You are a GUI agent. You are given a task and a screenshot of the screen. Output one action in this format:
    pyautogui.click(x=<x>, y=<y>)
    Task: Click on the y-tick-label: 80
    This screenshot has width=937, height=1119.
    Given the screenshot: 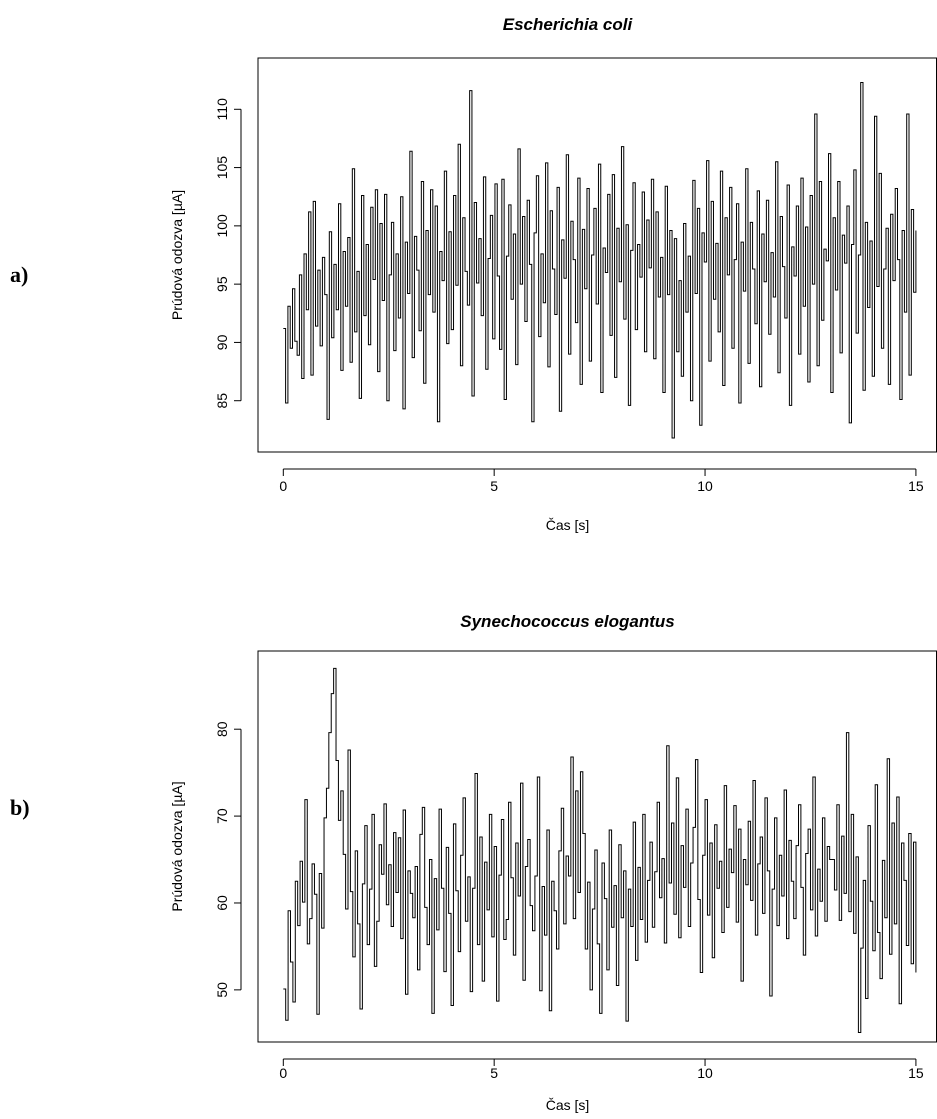 What is the action you would take?
    pyautogui.click(x=222, y=729)
    